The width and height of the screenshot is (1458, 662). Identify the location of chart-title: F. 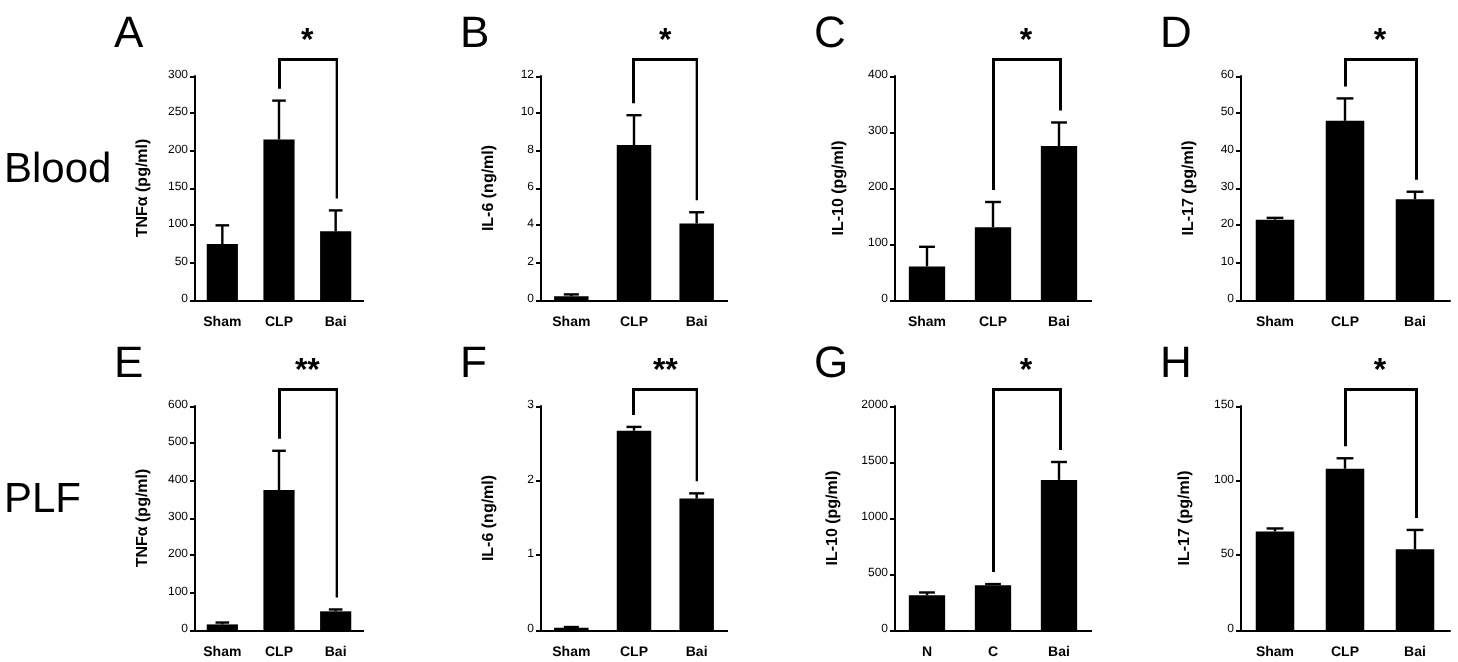
(473, 362).